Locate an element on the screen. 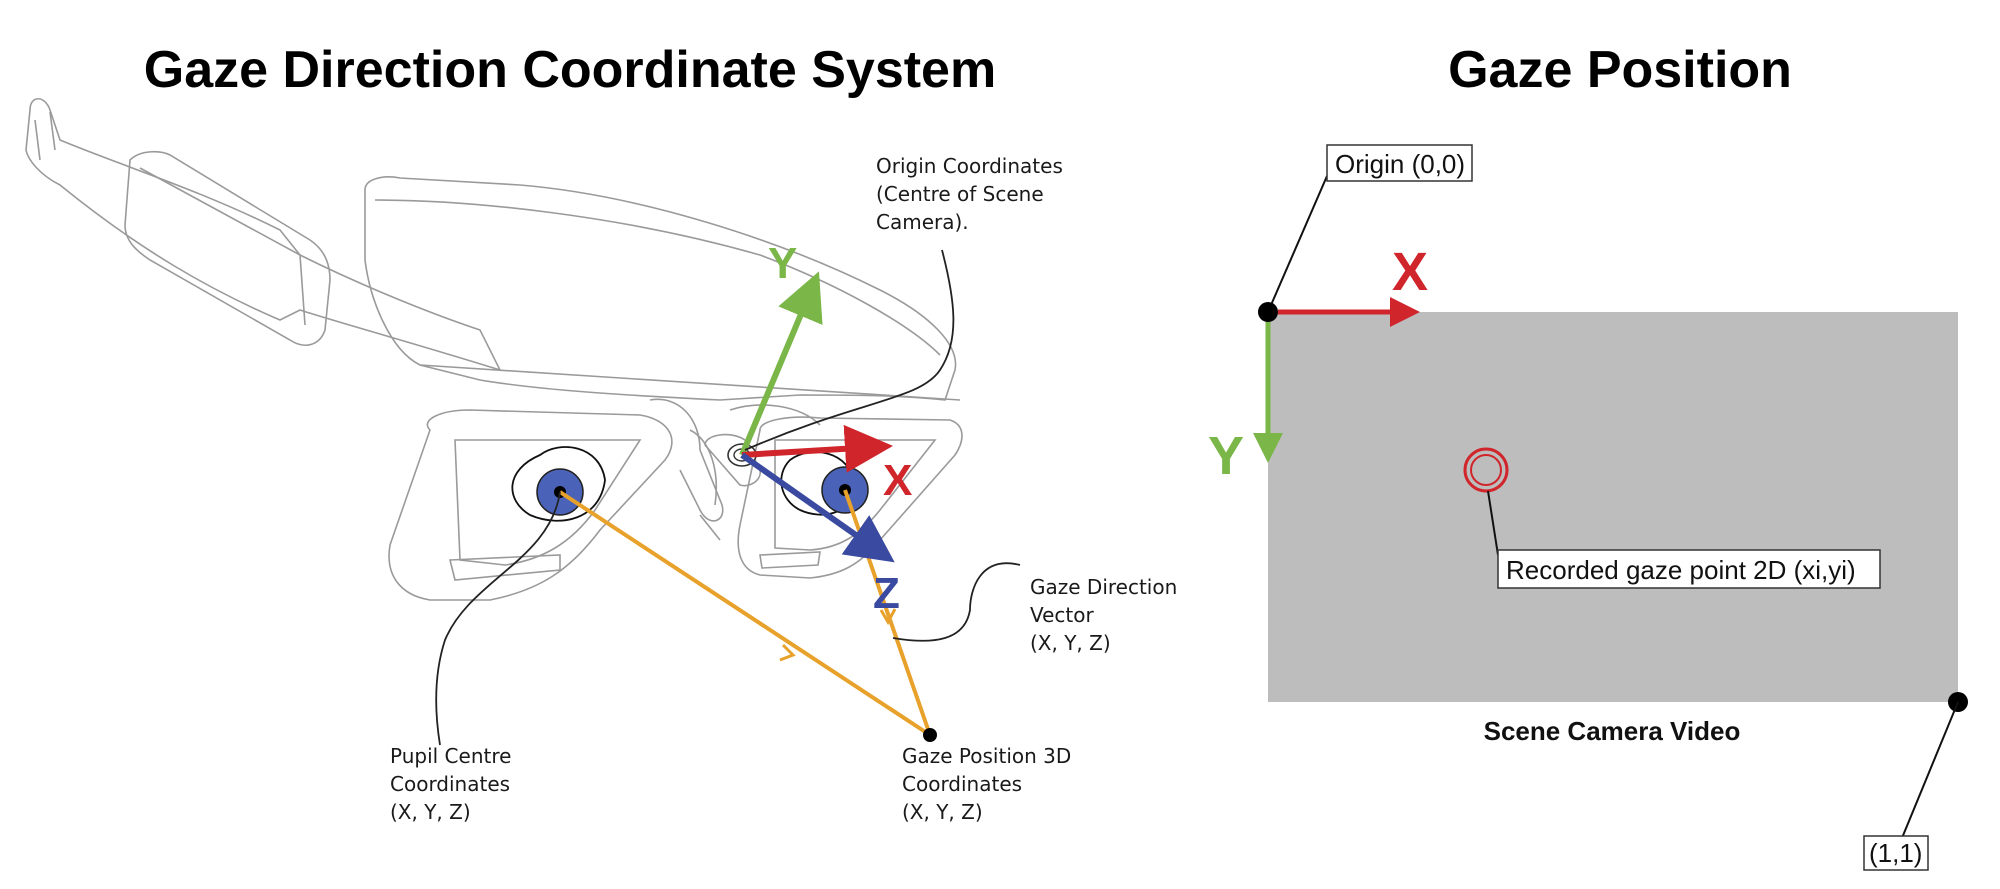 This screenshot has height=889, width=2000. label-gaze-position-3d: Gaze Position 3D Coordinates (X, Y, Z) is located at coordinates (986, 784).